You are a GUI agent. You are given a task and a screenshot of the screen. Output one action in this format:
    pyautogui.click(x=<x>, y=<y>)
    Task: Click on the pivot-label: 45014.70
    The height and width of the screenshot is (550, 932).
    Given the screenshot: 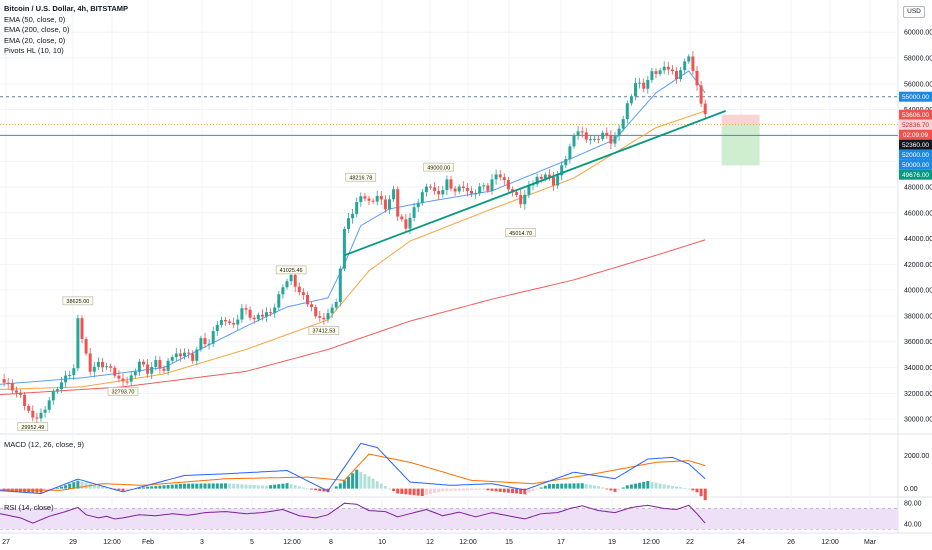 What is the action you would take?
    pyautogui.click(x=520, y=234)
    